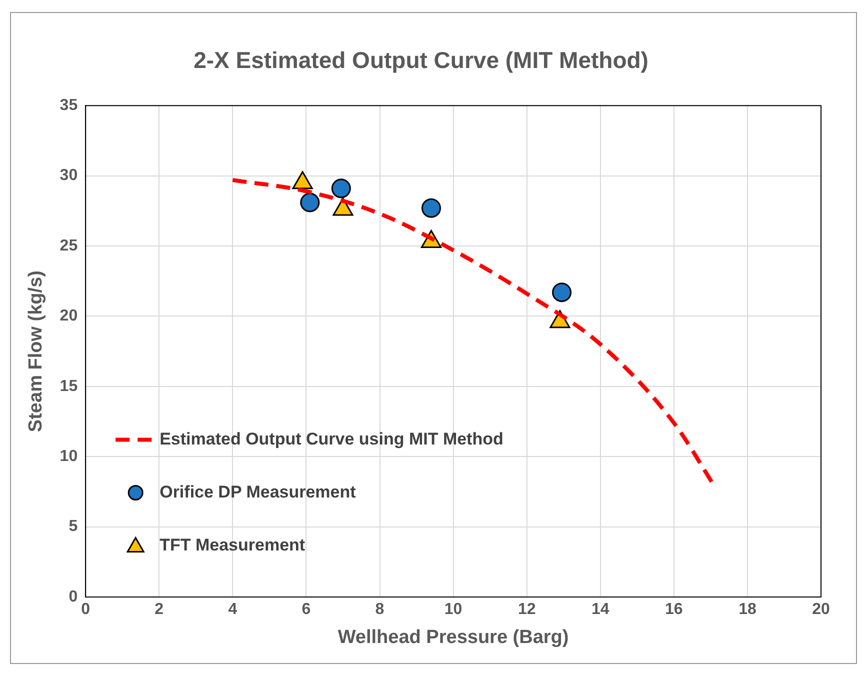 The width and height of the screenshot is (867, 677). What do you see at coordinates (258, 492) in the screenshot?
I see `legend-label: Orifice DP Measurement` at bounding box center [258, 492].